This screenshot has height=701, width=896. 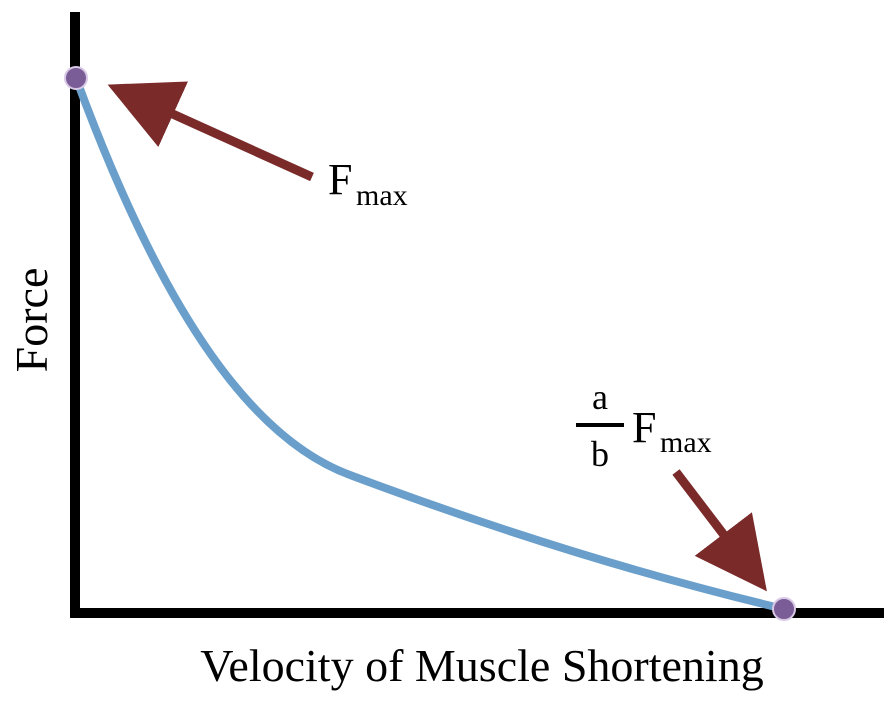 I want to click on fmax-label: F max, so click(x=368, y=183).